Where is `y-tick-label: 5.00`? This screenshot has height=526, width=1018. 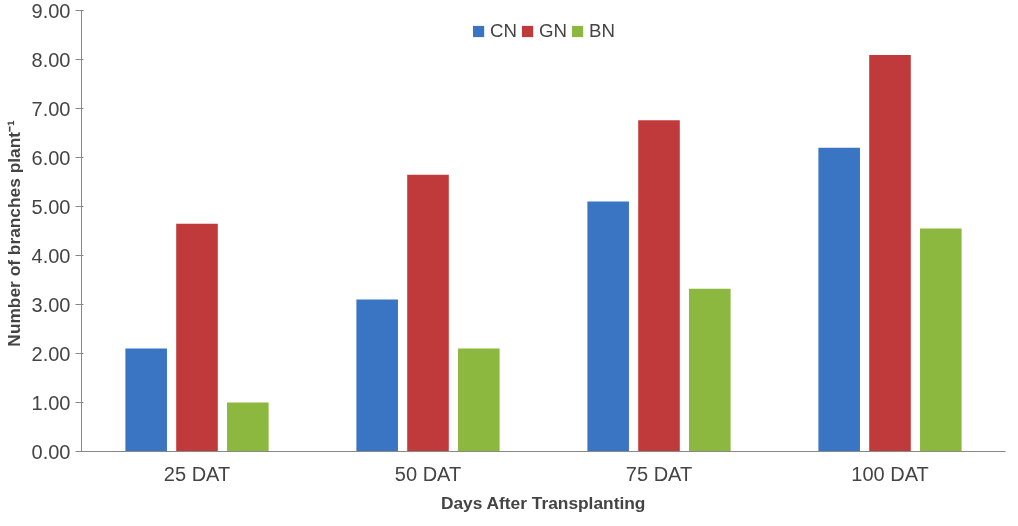 y-tick-label: 5.00 is located at coordinates (51, 206).